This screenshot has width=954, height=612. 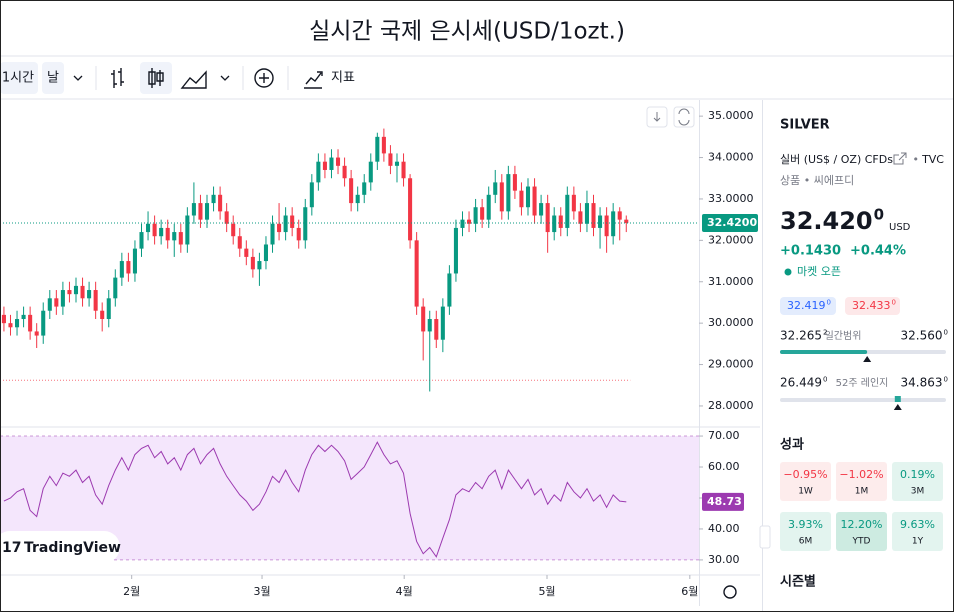 I want to click on y-tick-label: 34.0000, so click(x=731, y=157).